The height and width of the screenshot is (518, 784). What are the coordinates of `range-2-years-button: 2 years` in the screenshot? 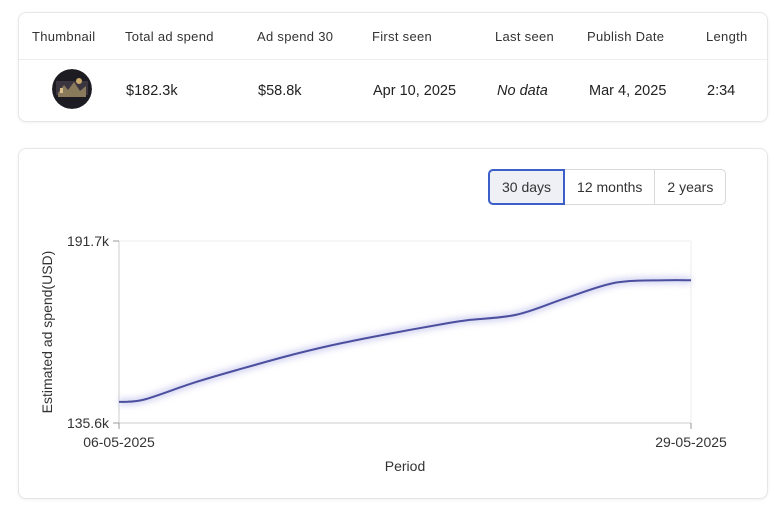 It's located at (691, 187).